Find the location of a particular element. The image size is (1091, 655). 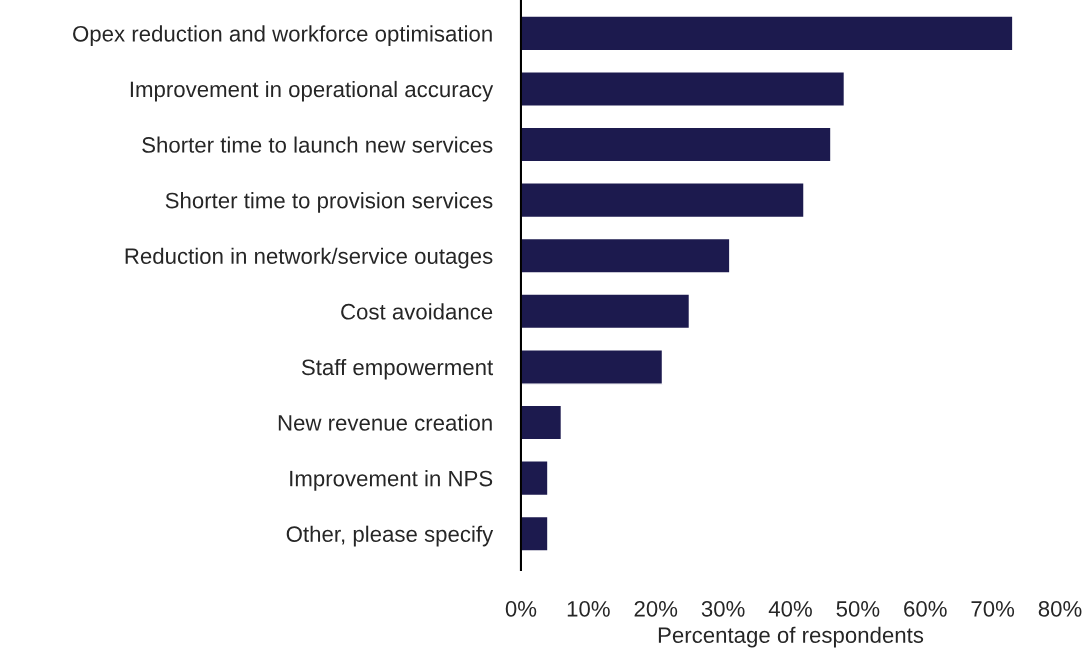

y-tick-label: New revenue creation is located at coordinates (385, 422).